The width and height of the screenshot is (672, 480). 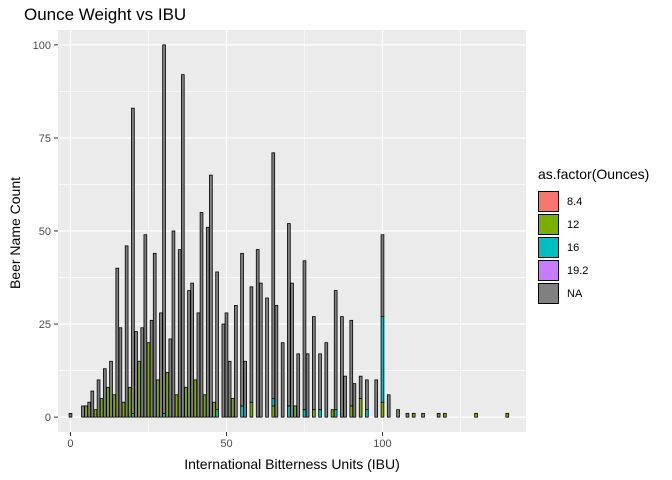 I want to click on legend-item: 19.2, so click(x=593, y=270).